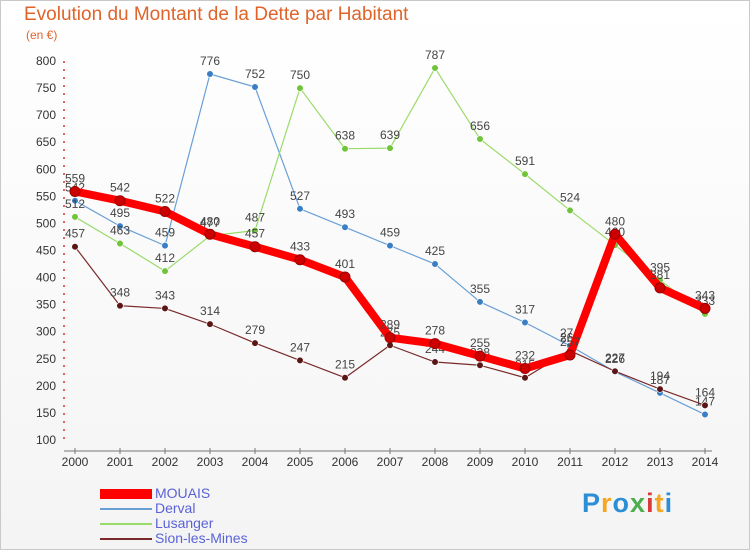 Image resolution: width=750 pixels, height=550 pixels. Describe the element at coordinates (126, 509) in the screenshot. I see `legend-swatch-derval` at that location.